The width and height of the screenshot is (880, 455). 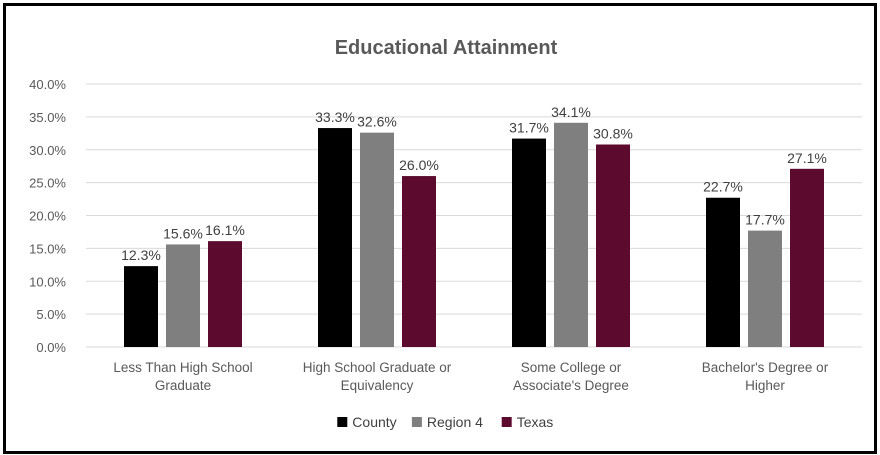 What do you see at coordinates (47, 183) in the screenshot?
I see `y-tick-label: 25.0%` at bounding box center [47, 183].